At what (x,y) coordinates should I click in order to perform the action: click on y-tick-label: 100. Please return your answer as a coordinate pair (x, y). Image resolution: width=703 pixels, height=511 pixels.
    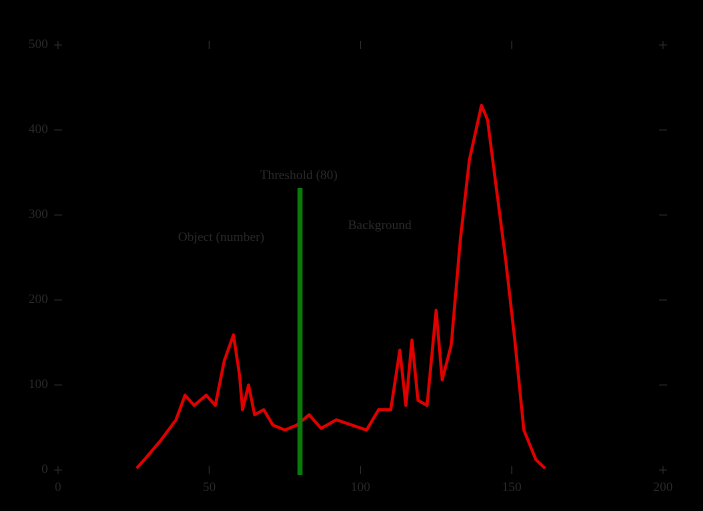
    Looking at the image, I should click on (39, 383).